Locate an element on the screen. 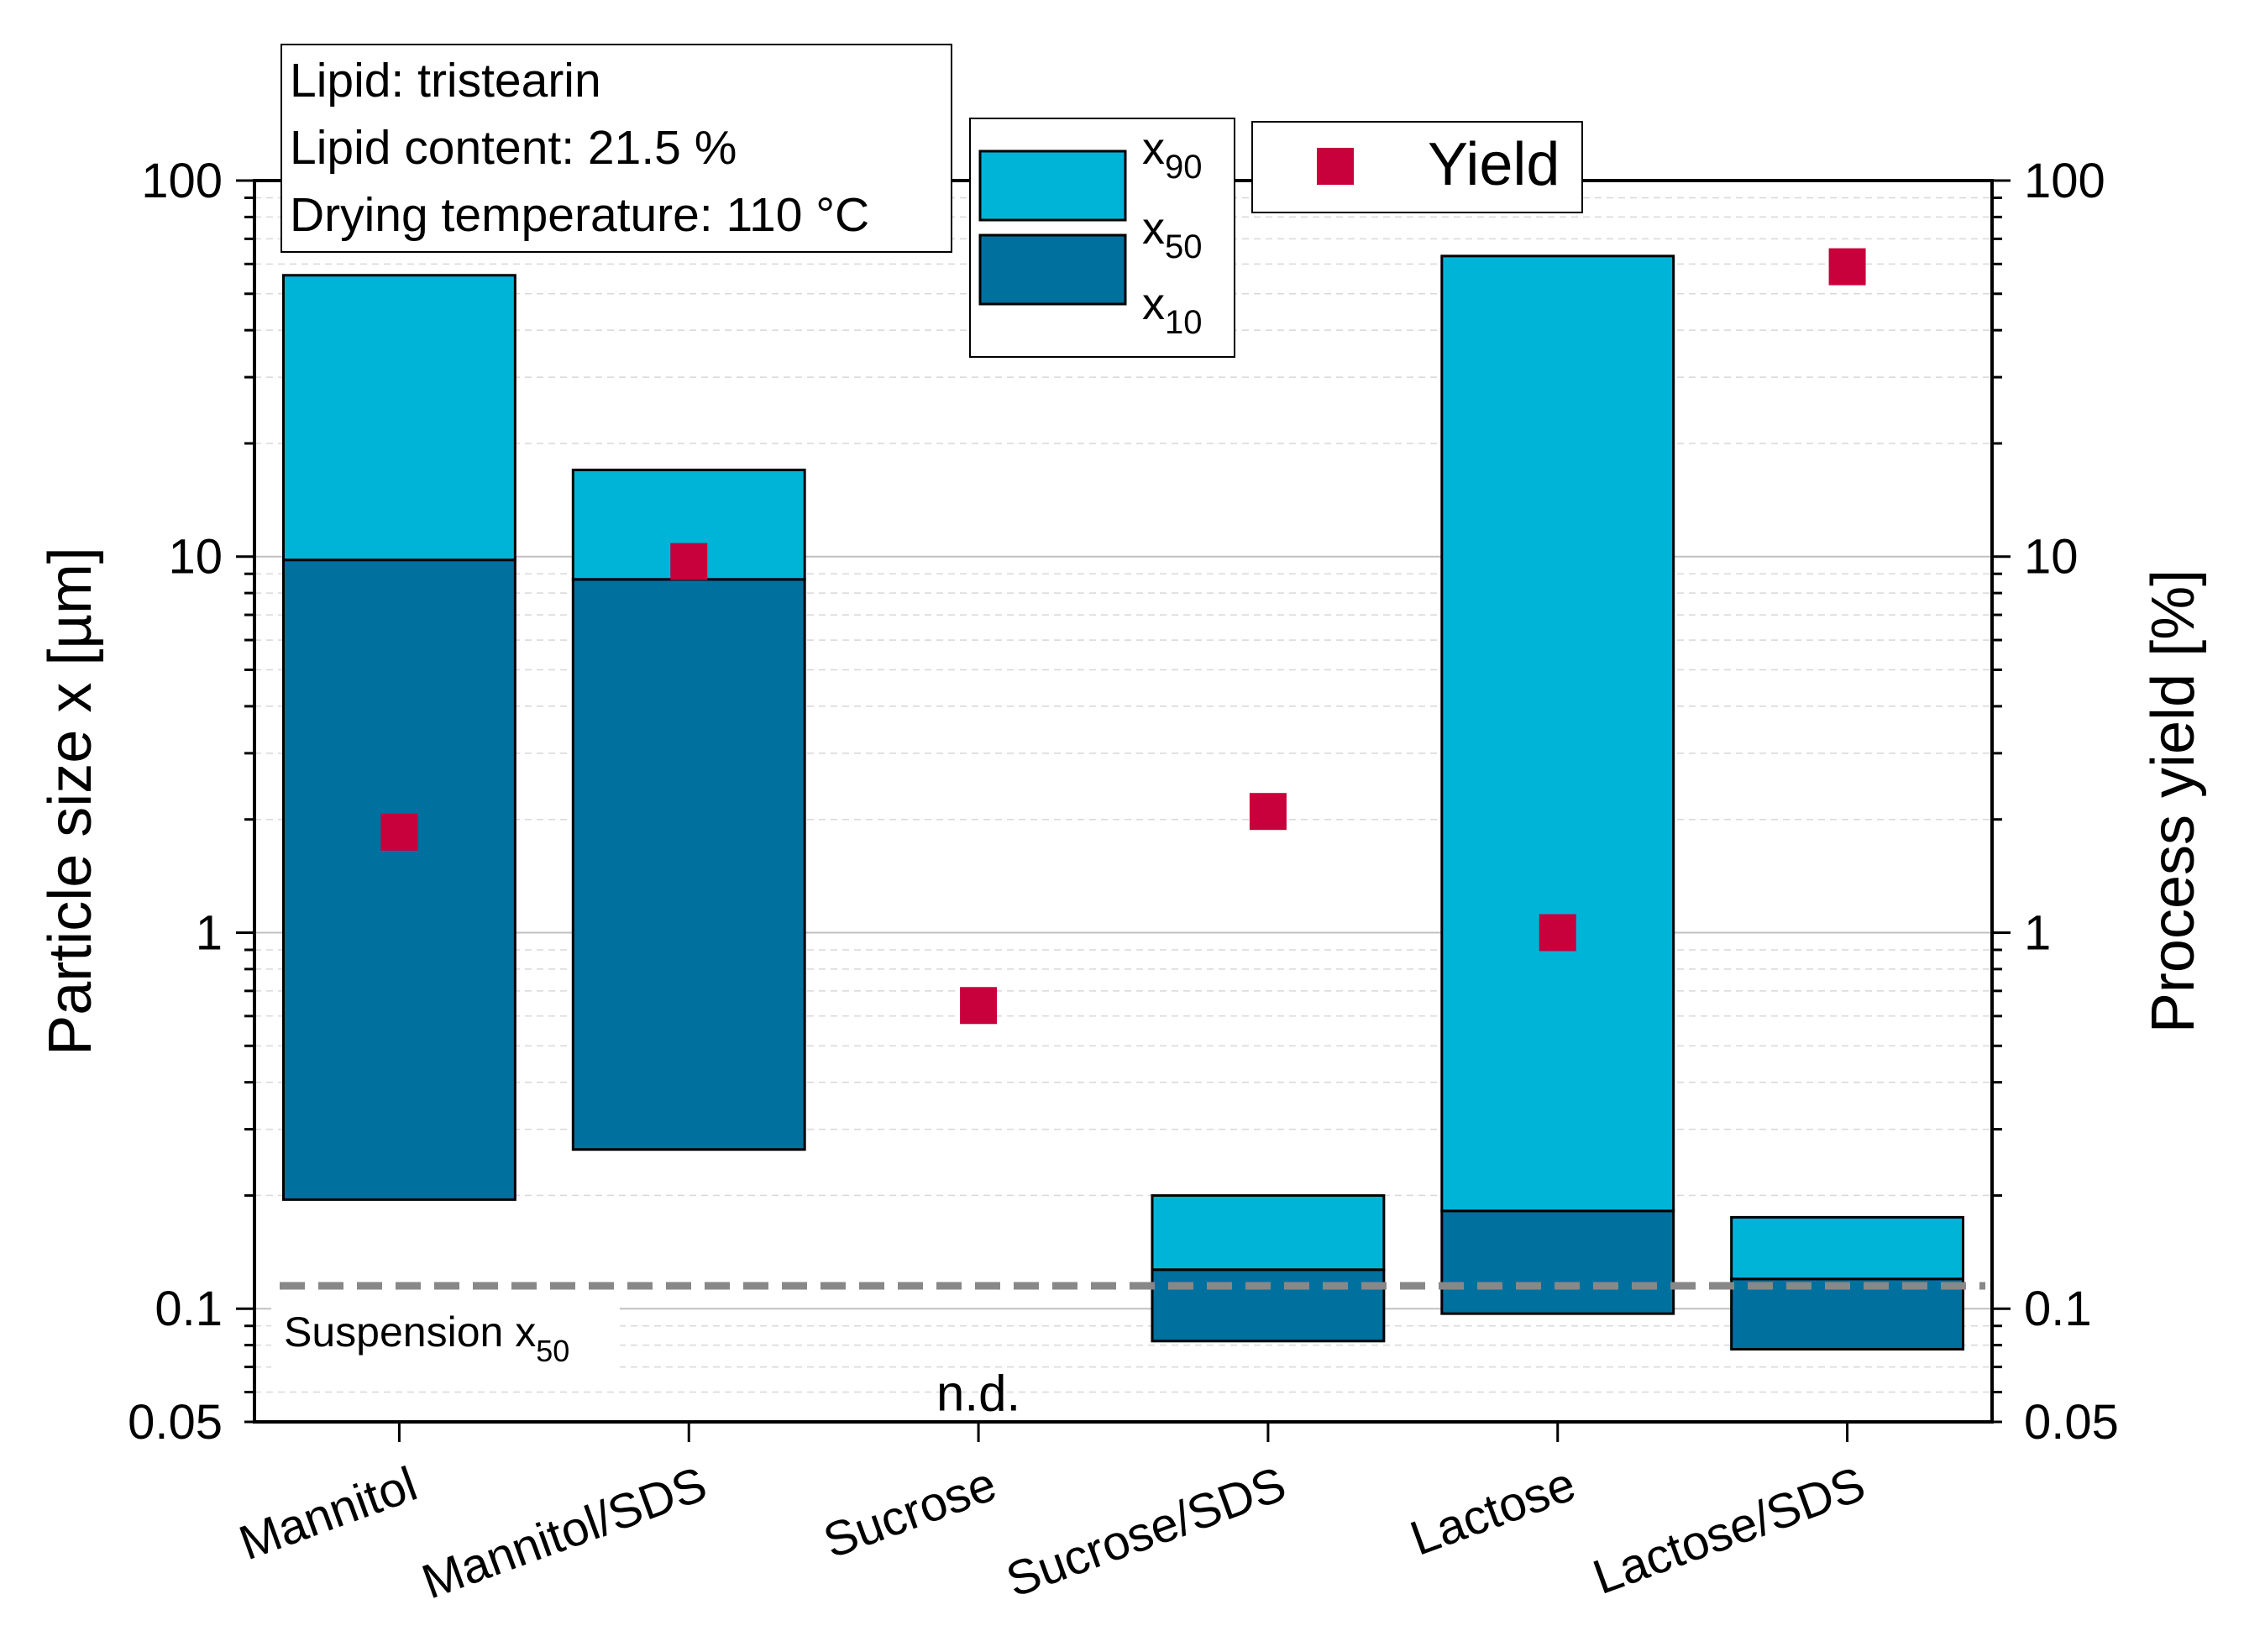 The height and width of the screenshot is (1652, 2244). y-tick-label: 10 is located at coordinates (195, 557).